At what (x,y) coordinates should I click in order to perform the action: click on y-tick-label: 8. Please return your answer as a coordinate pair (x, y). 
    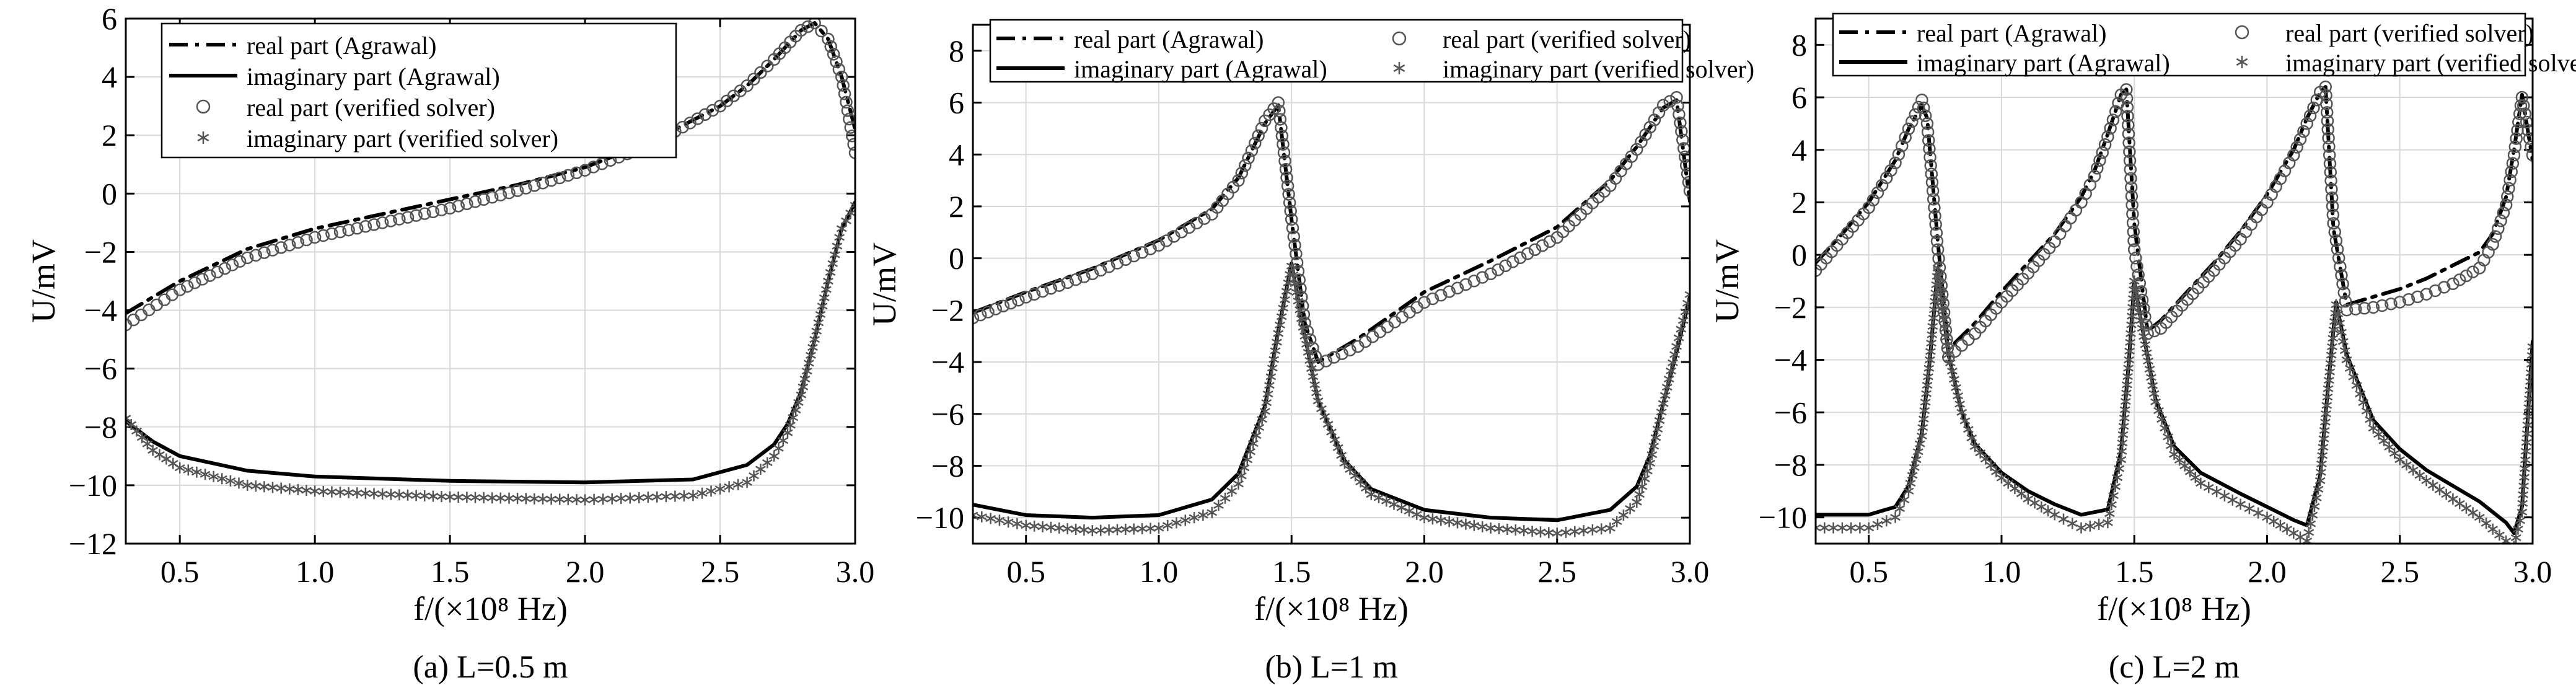
    Looking at the image, I should click on (1799, 44).